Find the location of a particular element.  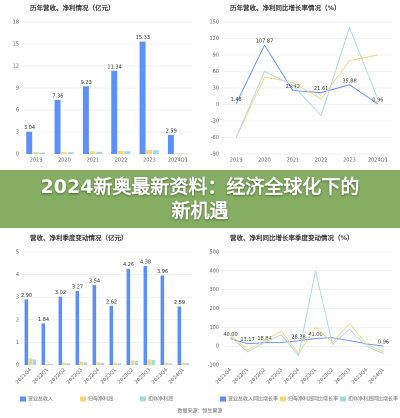

data-label: 11.34 is located at coordinates (114, 67).